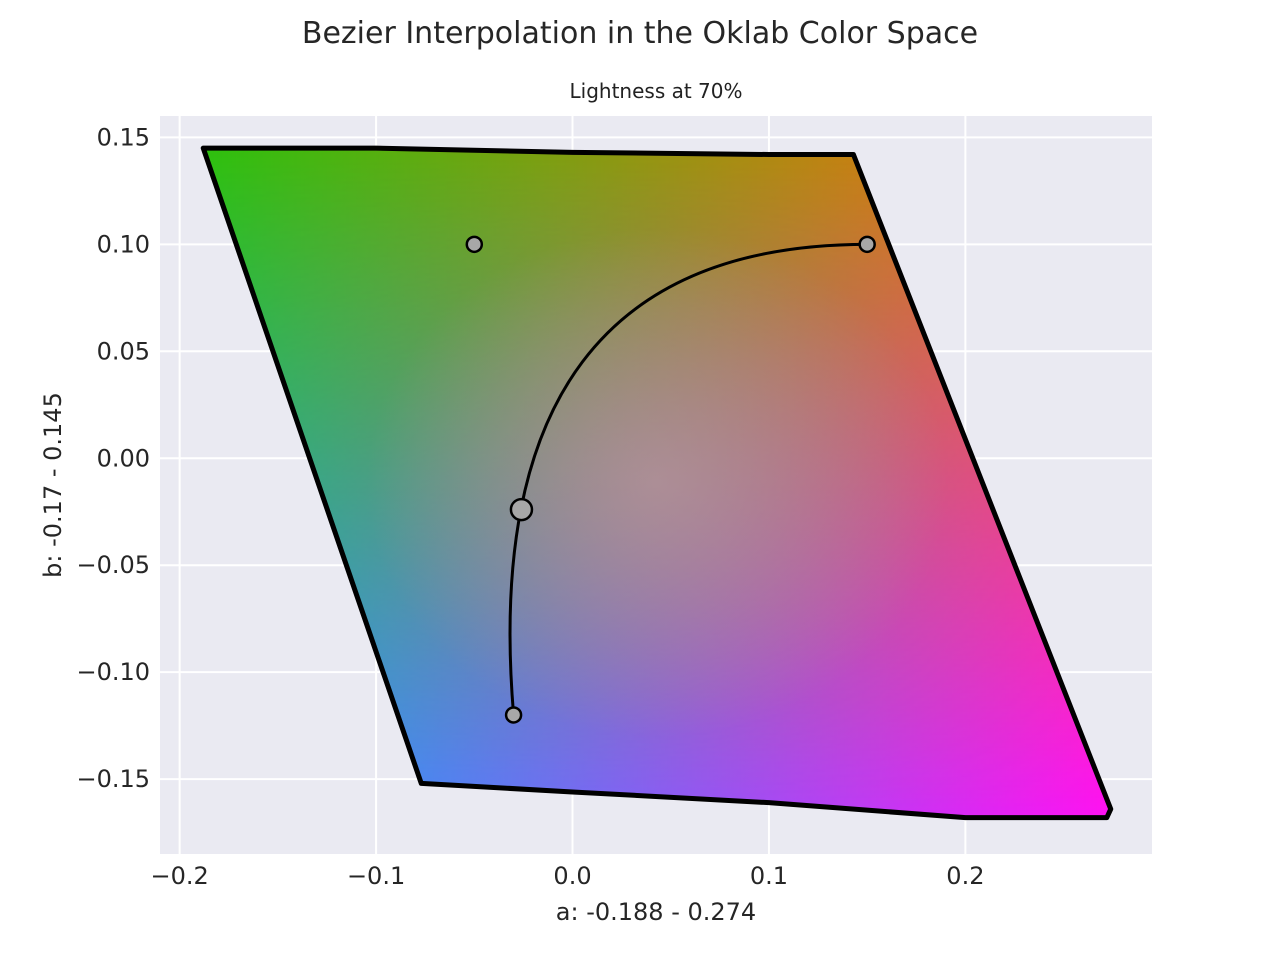 This screenshot has height=960, width=1280. Describe the element at coordinates (113, 565) in the screenshot. I see `y-tick-label: −0.05` at that location.